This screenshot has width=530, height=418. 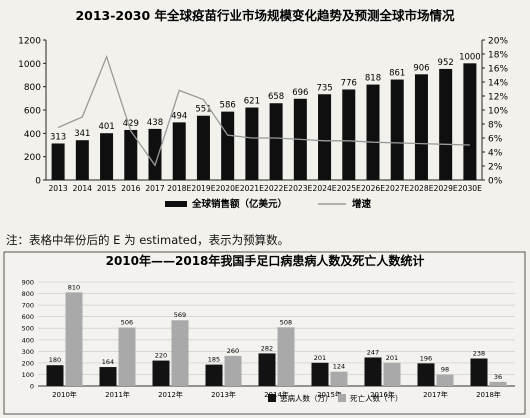 I want to click on chart2-label-cases: 247, so click(x=373, y=352).